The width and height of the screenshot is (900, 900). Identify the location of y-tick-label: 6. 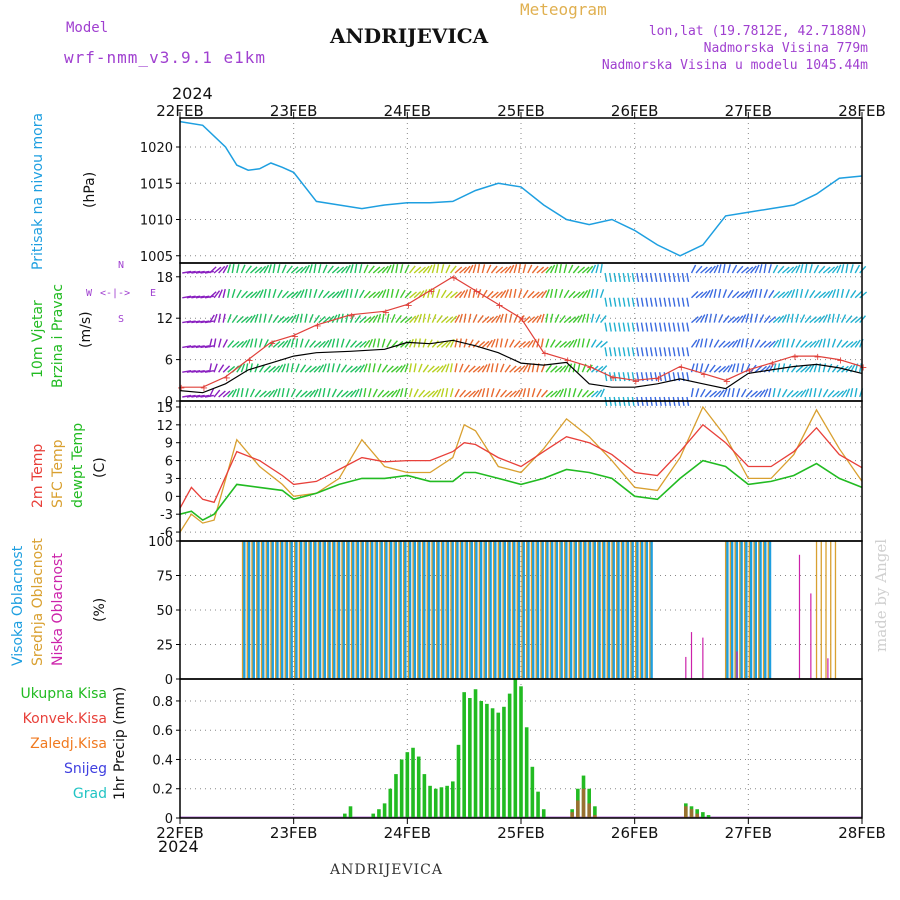
(169, 462).